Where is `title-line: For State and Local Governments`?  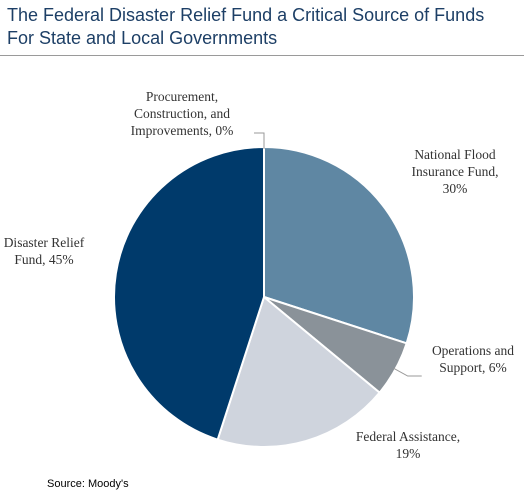
title-line: For State and Local Governments is located at coordinates (142, 38).